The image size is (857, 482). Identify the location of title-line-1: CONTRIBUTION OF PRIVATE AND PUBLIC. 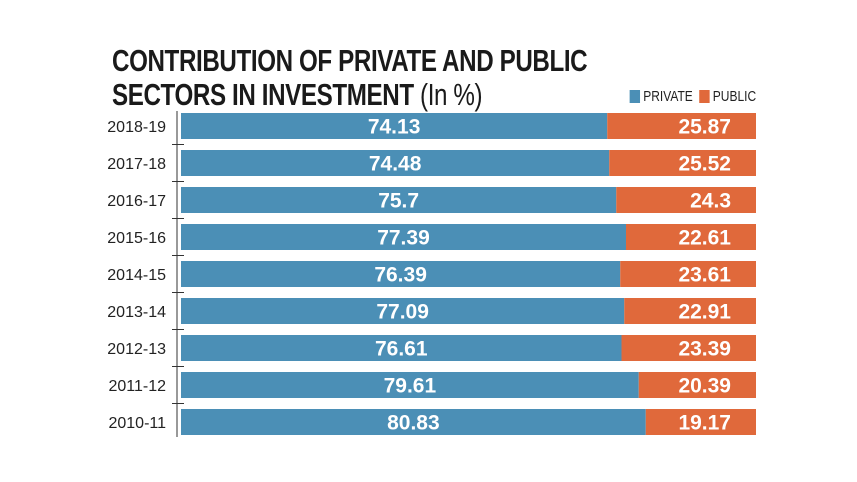
(350, 60).